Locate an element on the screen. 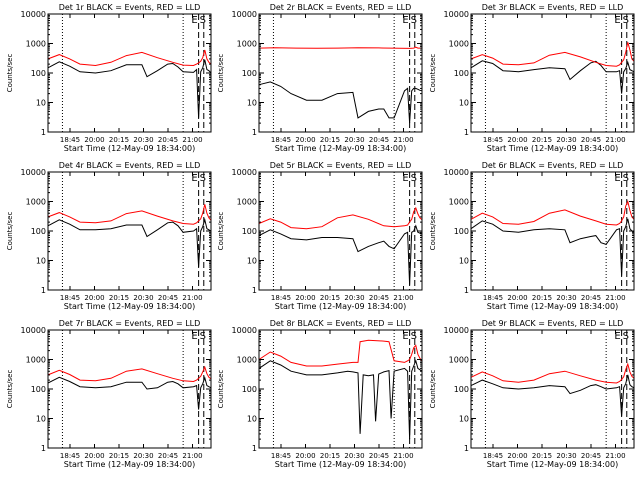 The image size is (640, 480). panel-title: Det 9r BLACK = Events, RED = LLD is located at coordinates (553, 323).